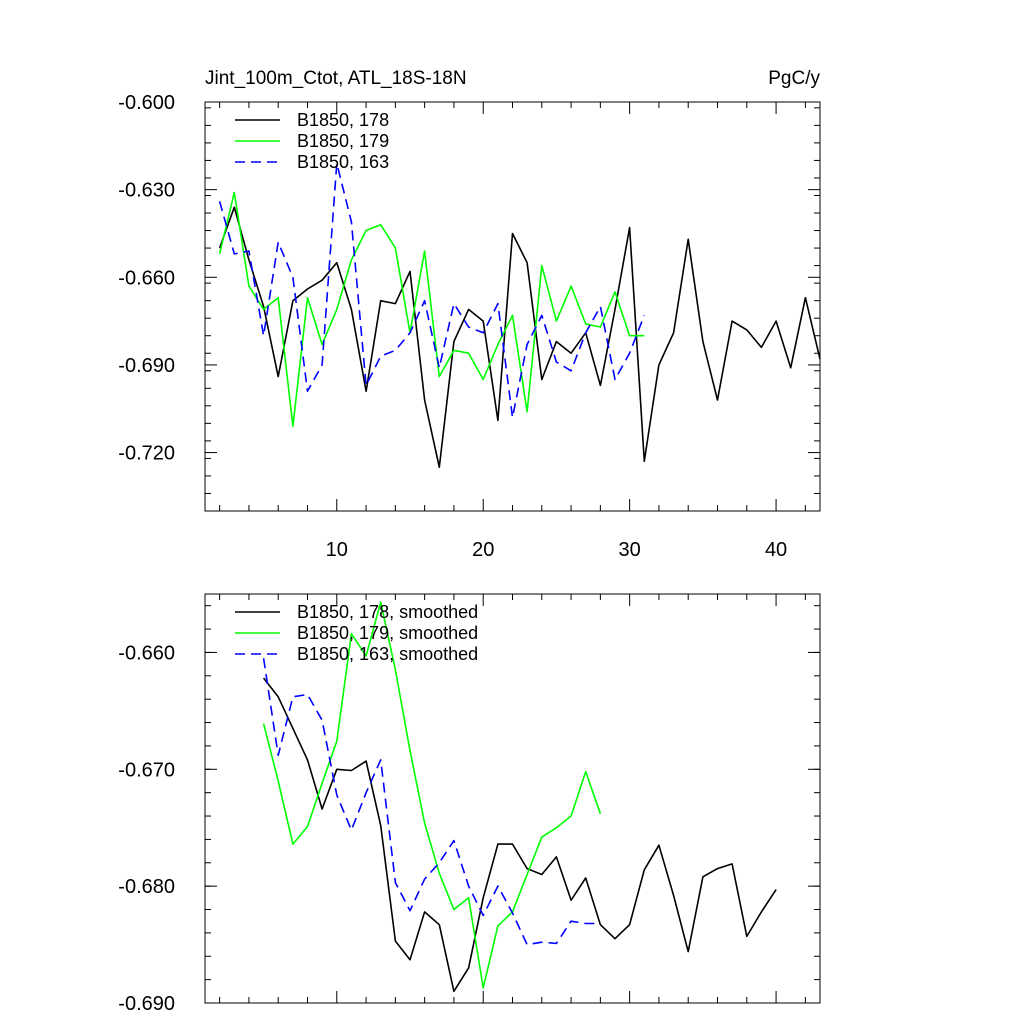  Describe the element at coordinates (483, 550) in the screenshot. I see `x-tick-label: 20` at that location.